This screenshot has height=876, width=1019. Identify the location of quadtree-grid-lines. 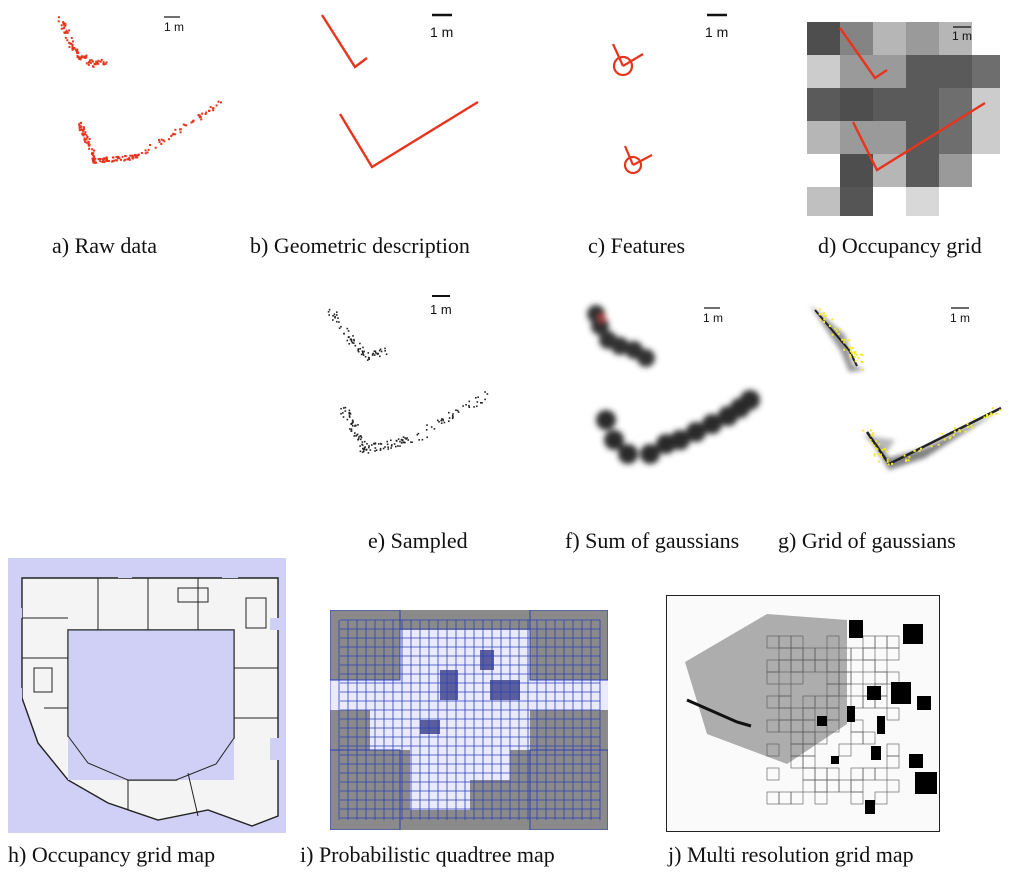
(465, 719).